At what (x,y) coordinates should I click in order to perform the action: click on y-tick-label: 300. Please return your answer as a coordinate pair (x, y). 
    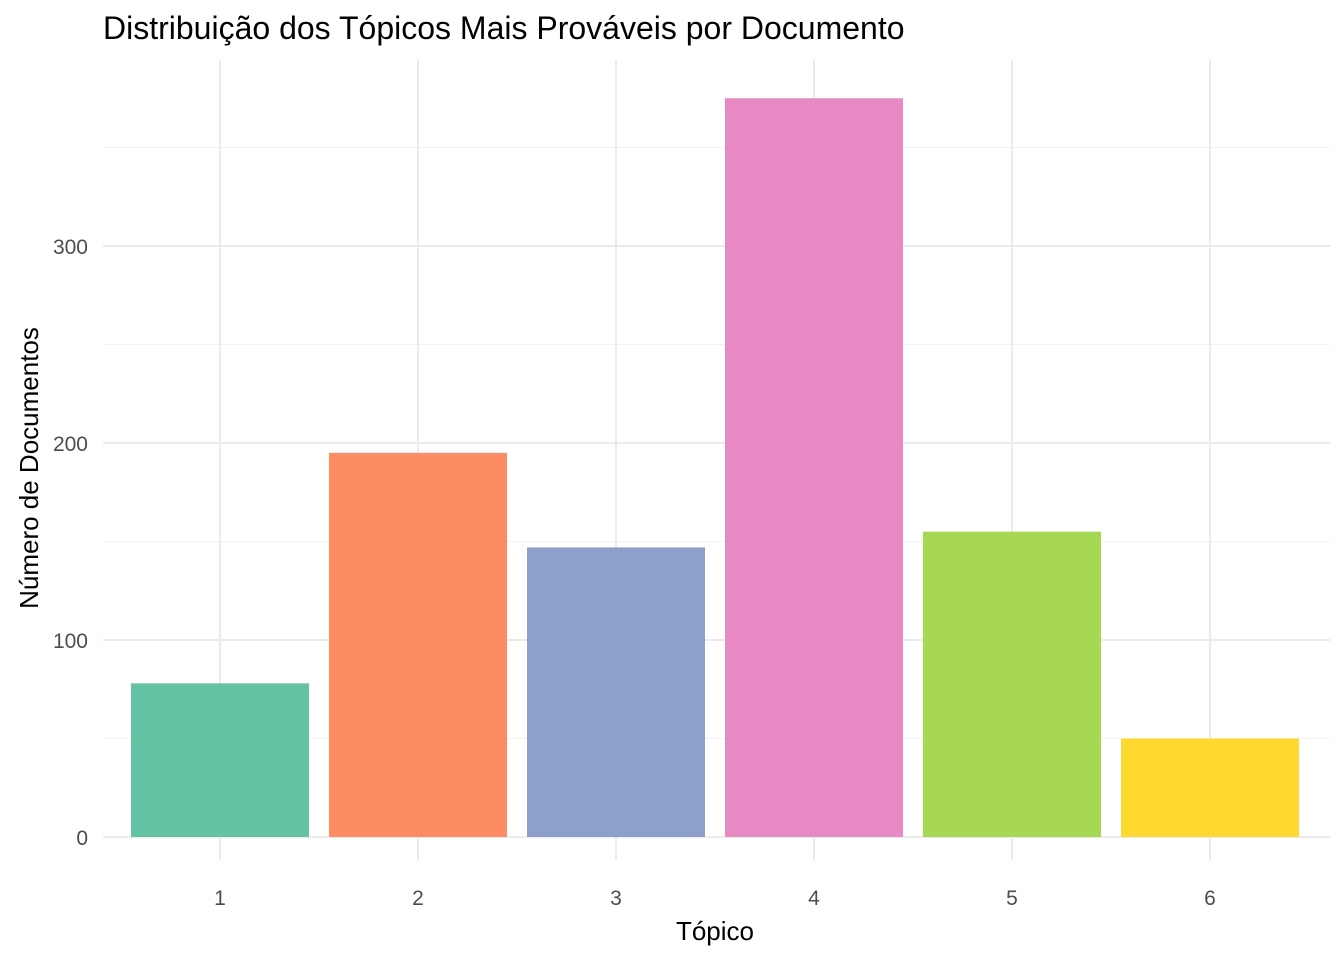
    Looking at the image, I should click on (70, 247).